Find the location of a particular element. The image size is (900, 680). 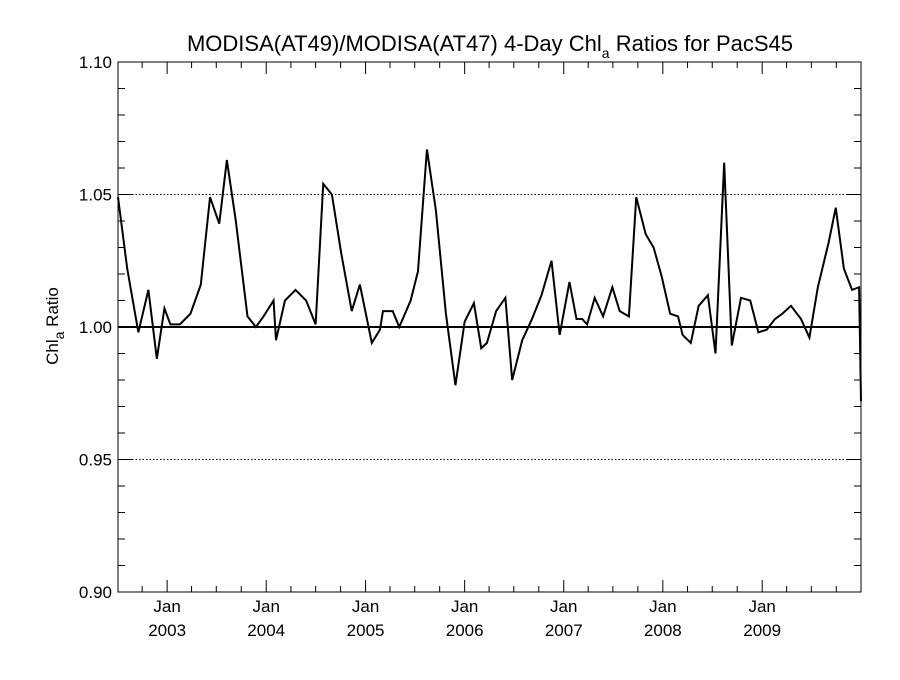

chart-title-suffix: Ratios for PacS45 is located at coordinates (701, 43).